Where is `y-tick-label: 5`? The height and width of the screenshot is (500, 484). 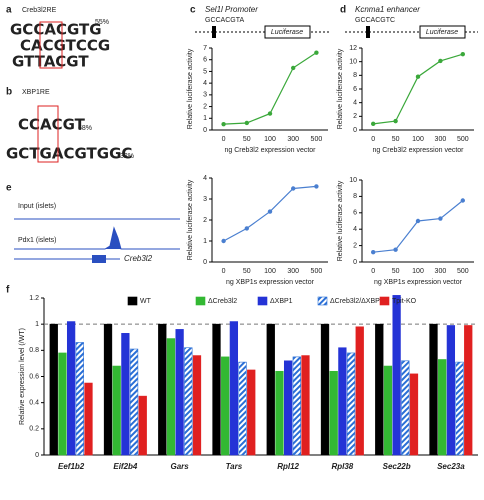
y-tick-label: 5 is located at coordinates (205, 71).